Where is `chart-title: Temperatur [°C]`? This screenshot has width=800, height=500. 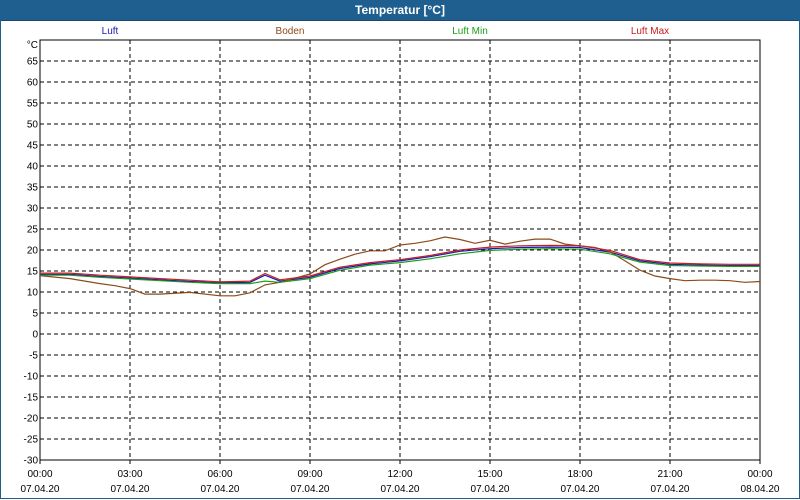 chart-title: Temperatur [°C] is located at coordinates (400, 10).